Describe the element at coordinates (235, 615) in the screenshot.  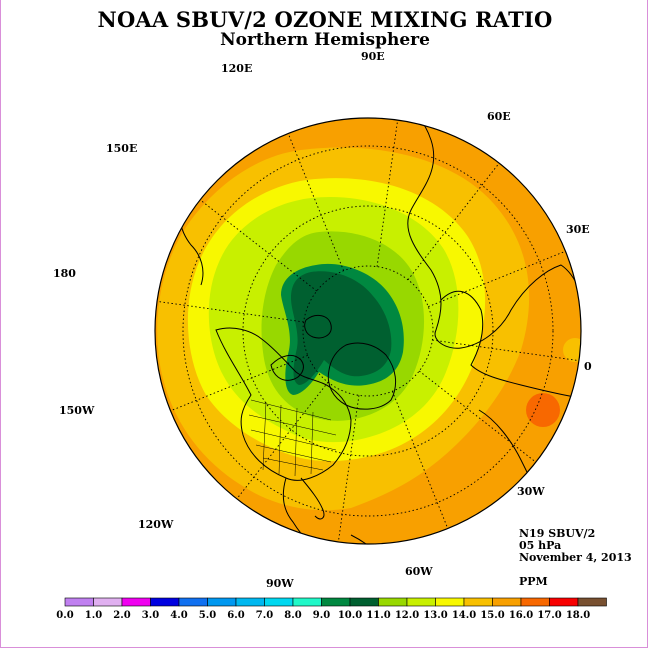
I see `legend-tick-label: 6.0` at that location.